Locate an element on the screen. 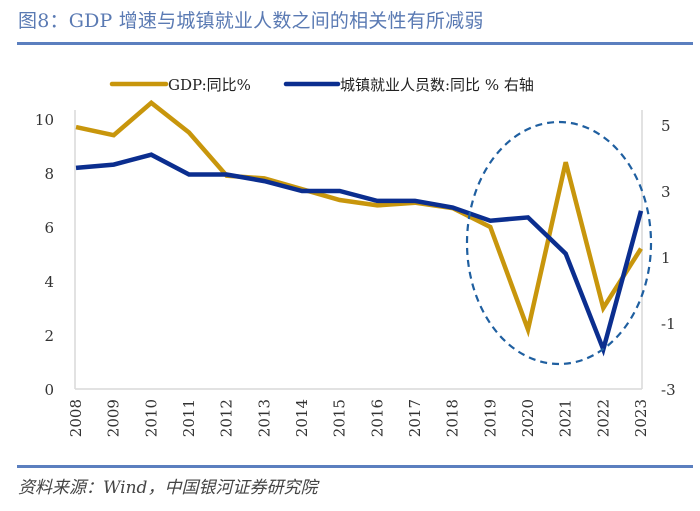 Image resolution: width=700 pixels, height=511 pixels. right-tick-label: 1 is located at coordinates (666, 258).